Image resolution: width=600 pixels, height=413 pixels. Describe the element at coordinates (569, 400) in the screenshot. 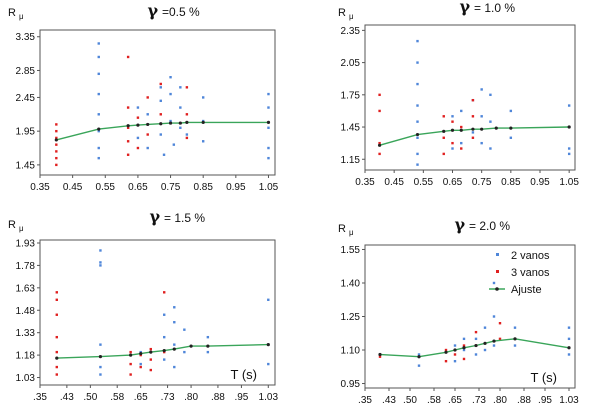

I see `x-tick-label: 1.03` at that location.